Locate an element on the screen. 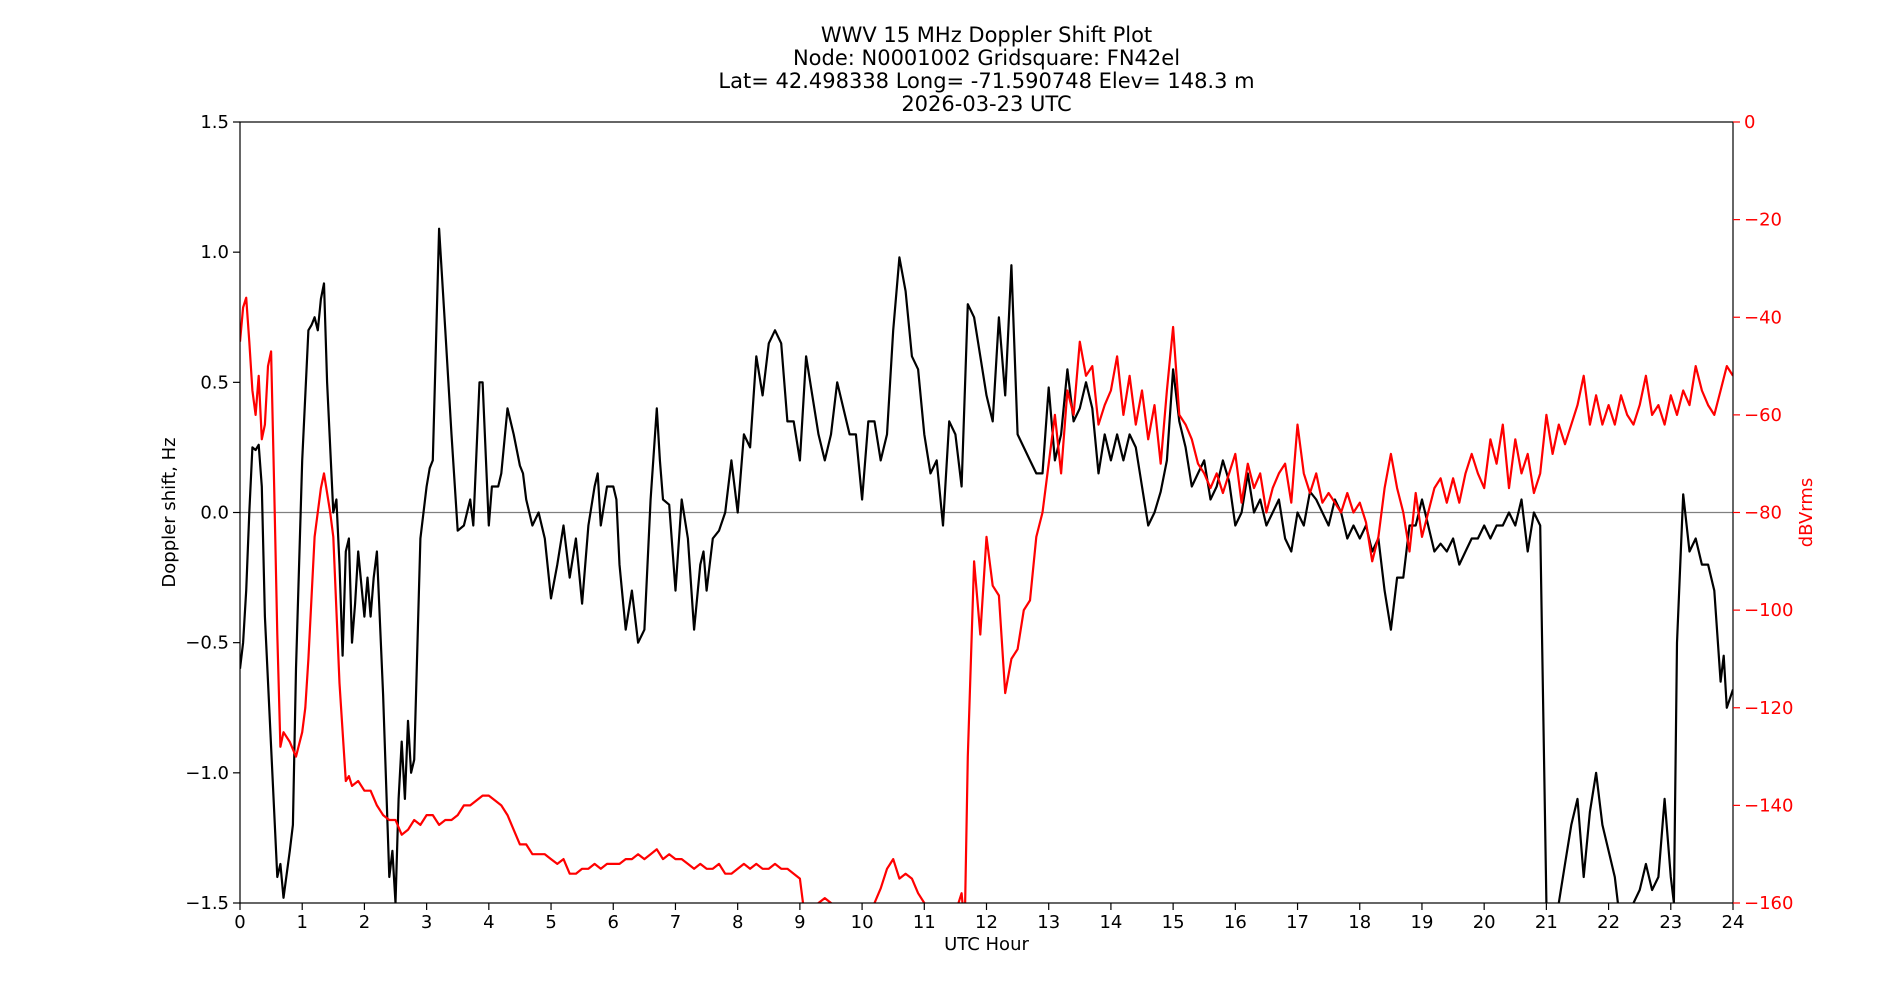 The image size is (1900, 1000). y-right-tick-label: −20 is located at coordinates (1763, 220).